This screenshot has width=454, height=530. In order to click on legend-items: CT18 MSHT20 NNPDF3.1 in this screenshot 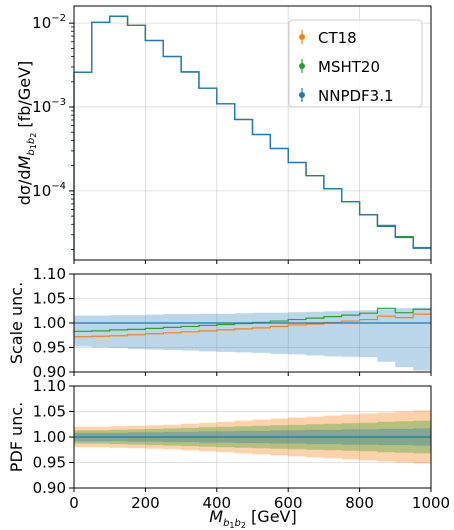, I will do `click(346, 67)`.